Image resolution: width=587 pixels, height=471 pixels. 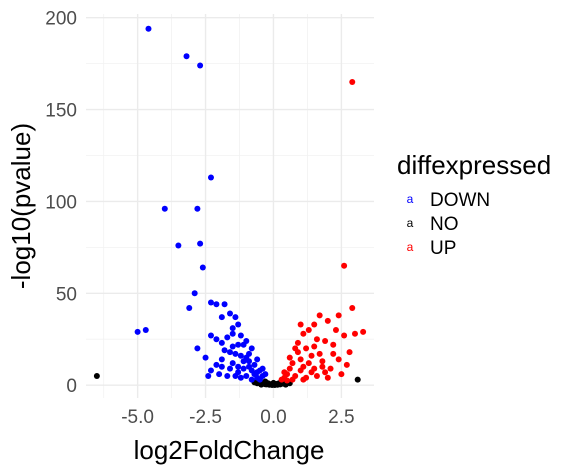 I want to click on x-axis-title: log2FoldChange, so click(x=229, y=450).